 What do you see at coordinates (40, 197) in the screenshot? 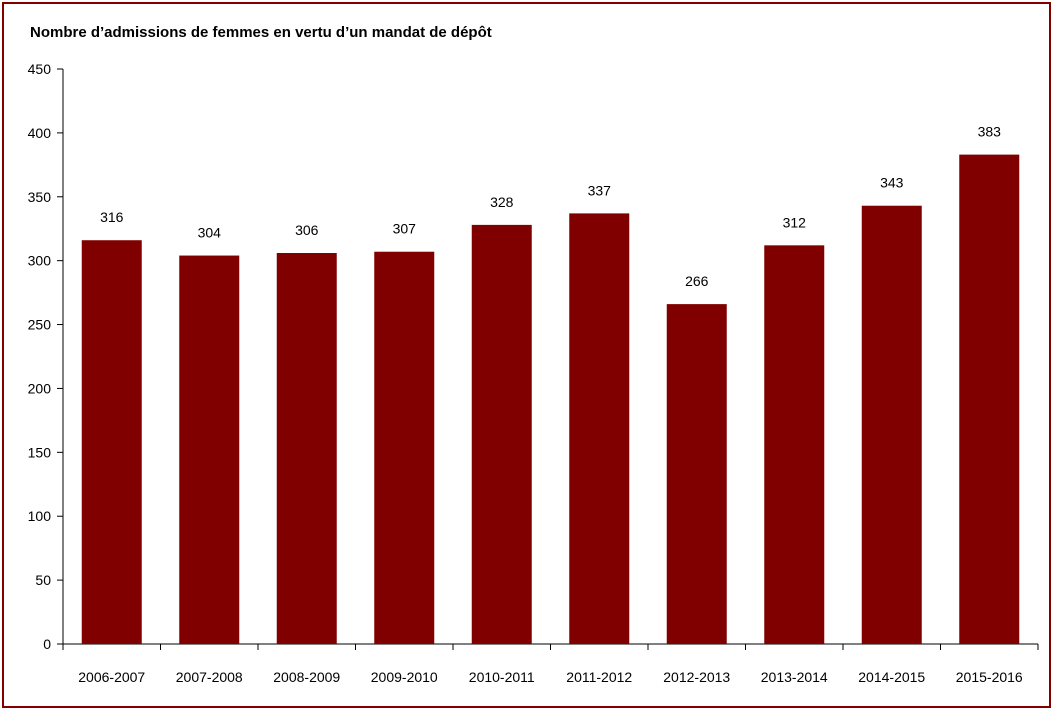
I see `y-tick-label: 350` at bounding box center [40, 197].